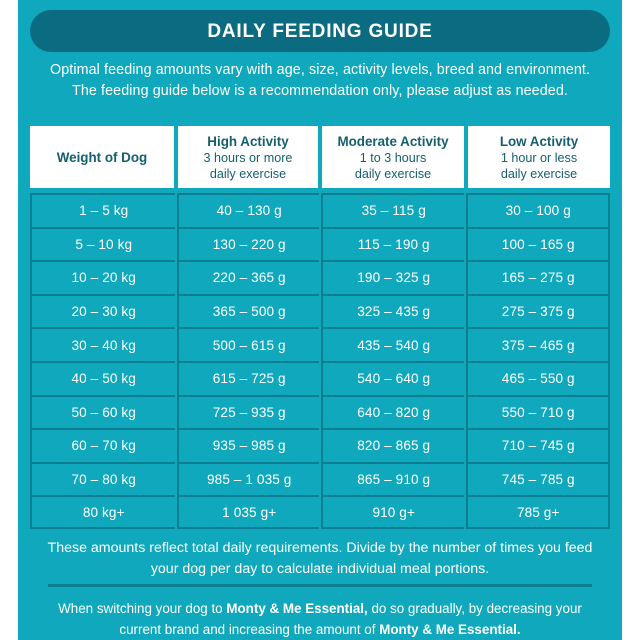  What do you see at coordinates (248, 377) in the screenshot?
I see `cell-high: 615 – 725 g` at bounding box center [248, 377].